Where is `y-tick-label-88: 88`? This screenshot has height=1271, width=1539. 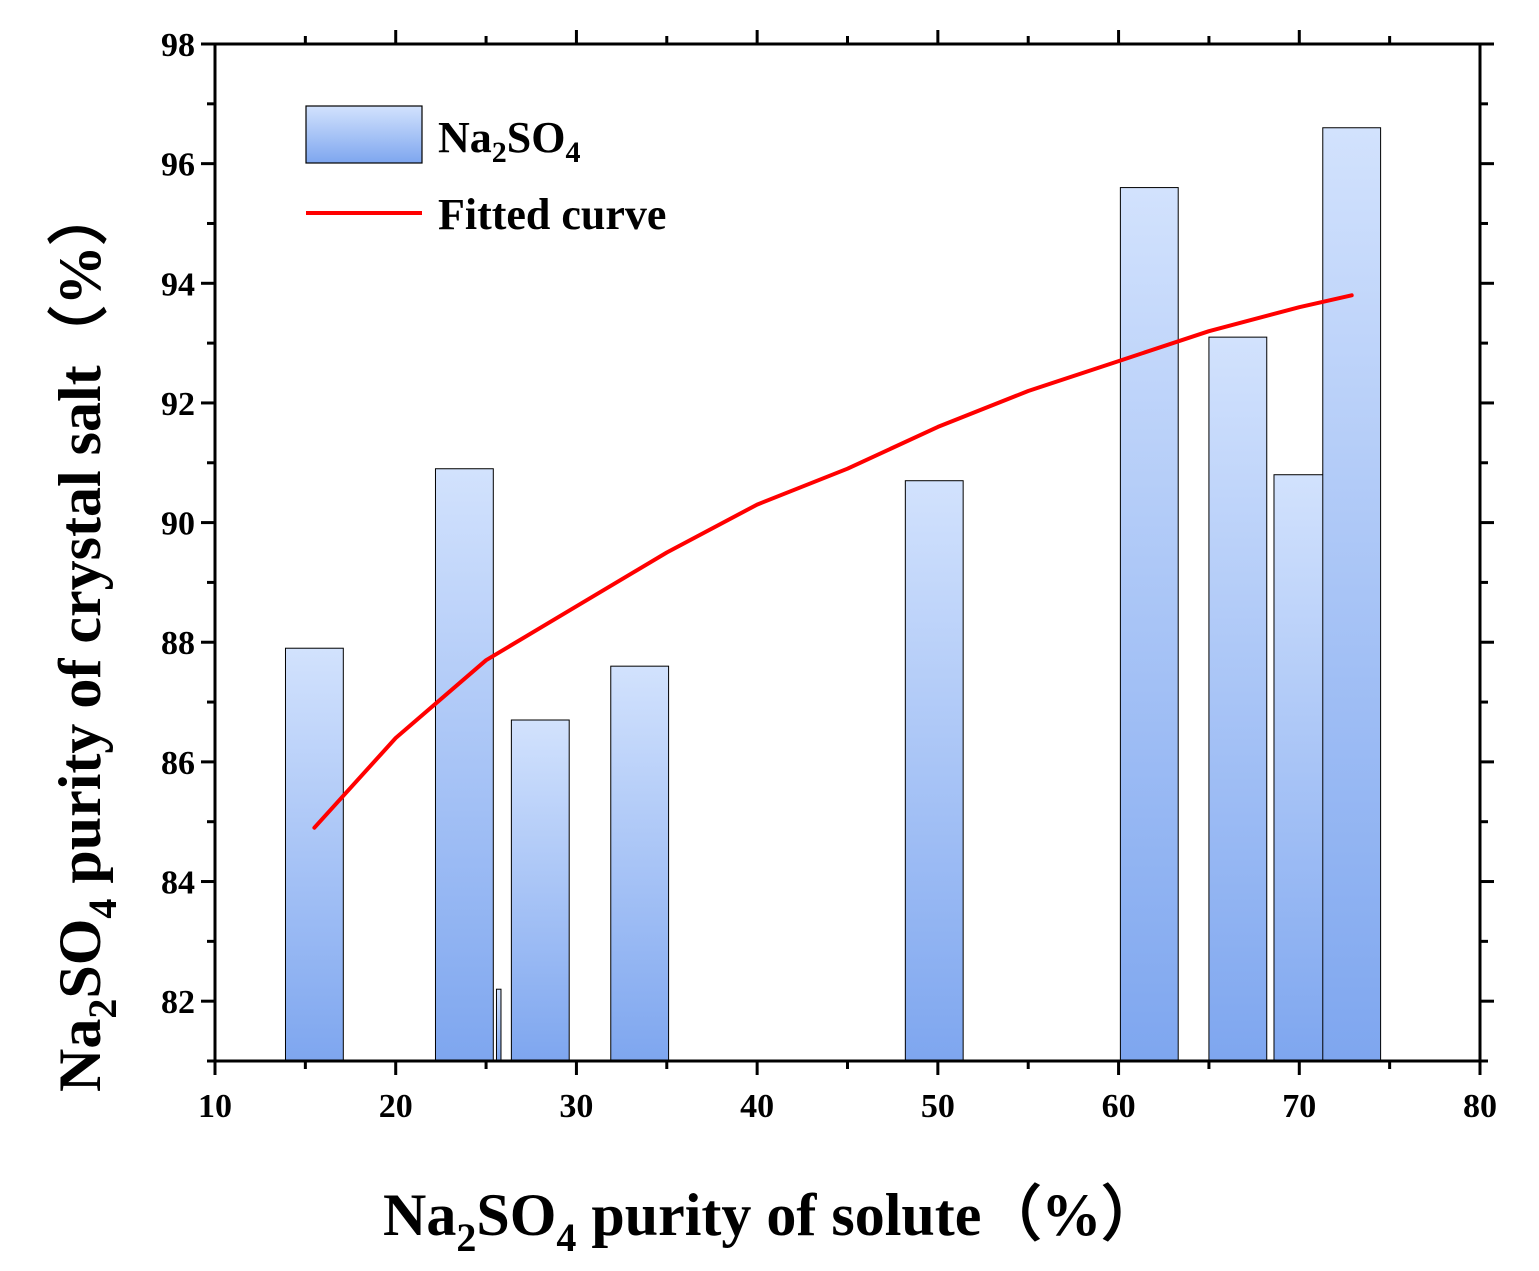
y-tick-label-88: 88 is located at coordinates (178, 643).